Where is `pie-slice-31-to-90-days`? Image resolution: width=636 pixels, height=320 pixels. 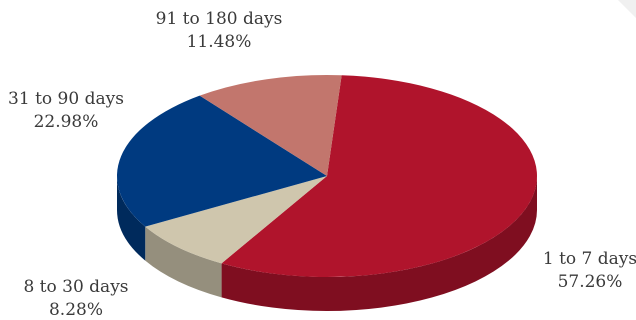 pie-slice-31-to-90-days is located at coordinates (222, 161).